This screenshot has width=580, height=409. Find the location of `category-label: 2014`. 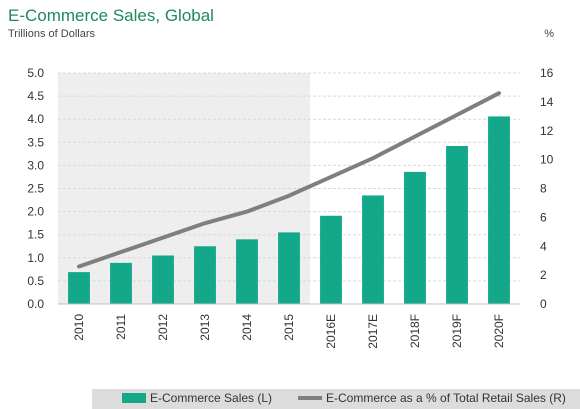

category-label: 2014 is located at coordinates (247, 327).